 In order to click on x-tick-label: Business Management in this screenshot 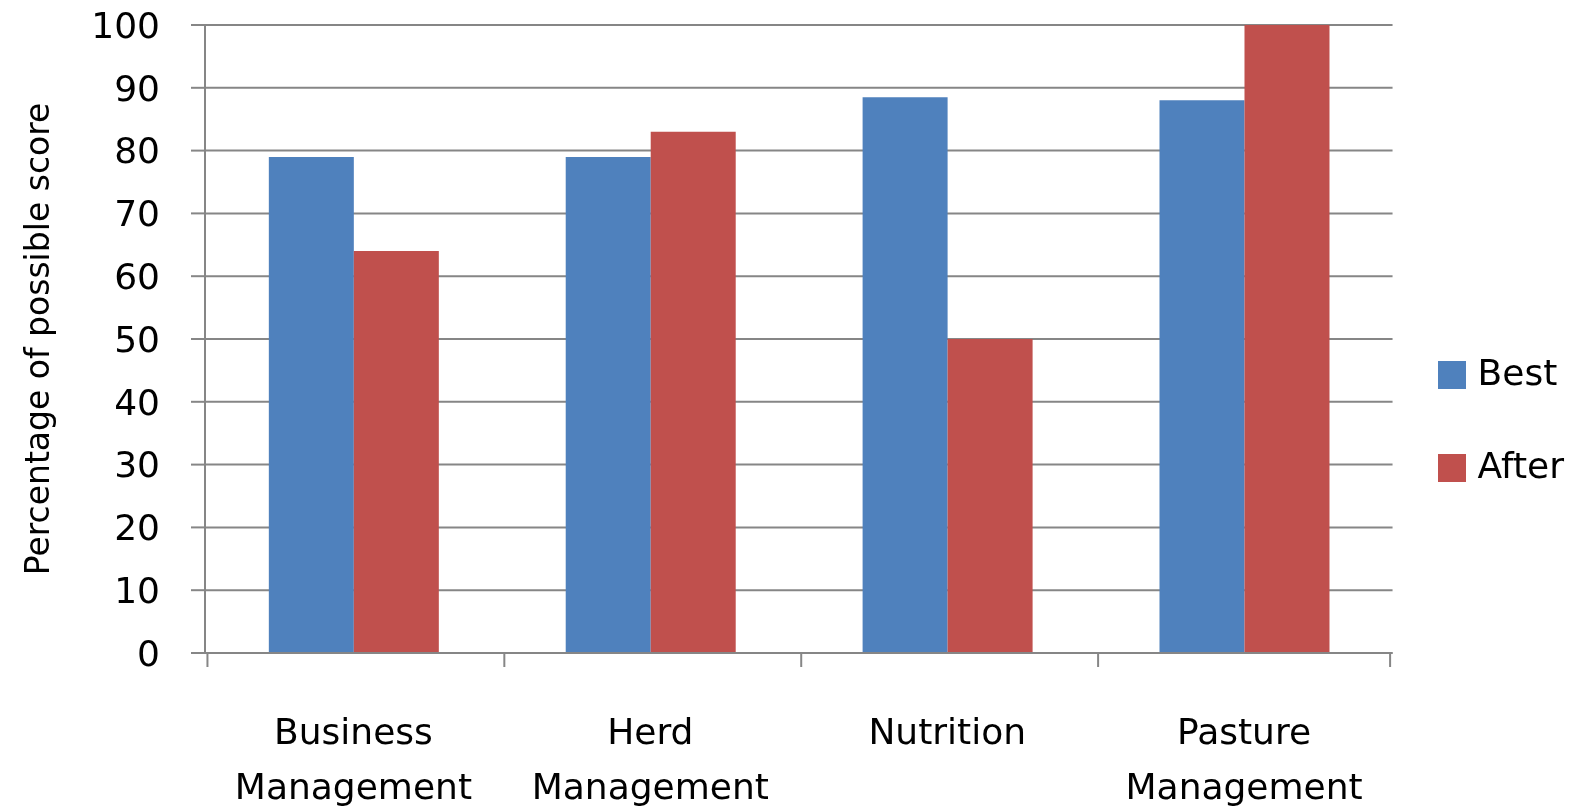, I will do `click(353, 759)`.